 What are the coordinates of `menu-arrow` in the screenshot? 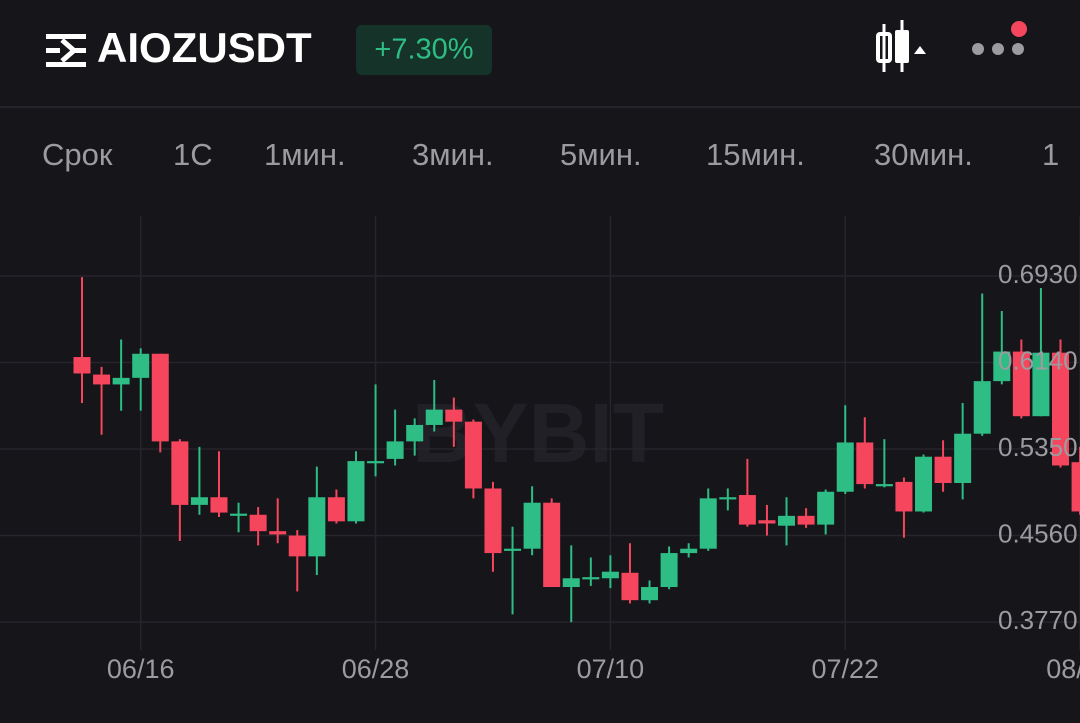 It's located at (69, 50).